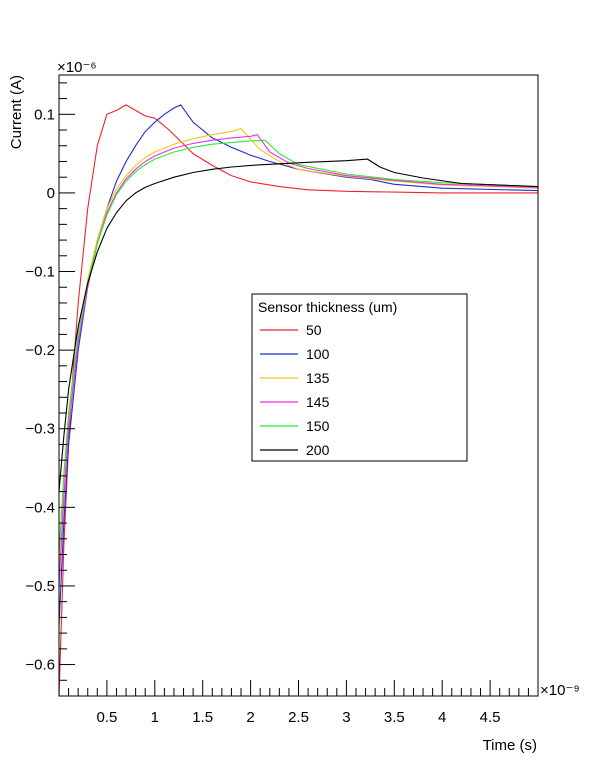  Describe the element at coordinates (359, 377) in the screenshot. I see `legend: Sensor thickness (um) 50 100 135 145 150 200` at that location.